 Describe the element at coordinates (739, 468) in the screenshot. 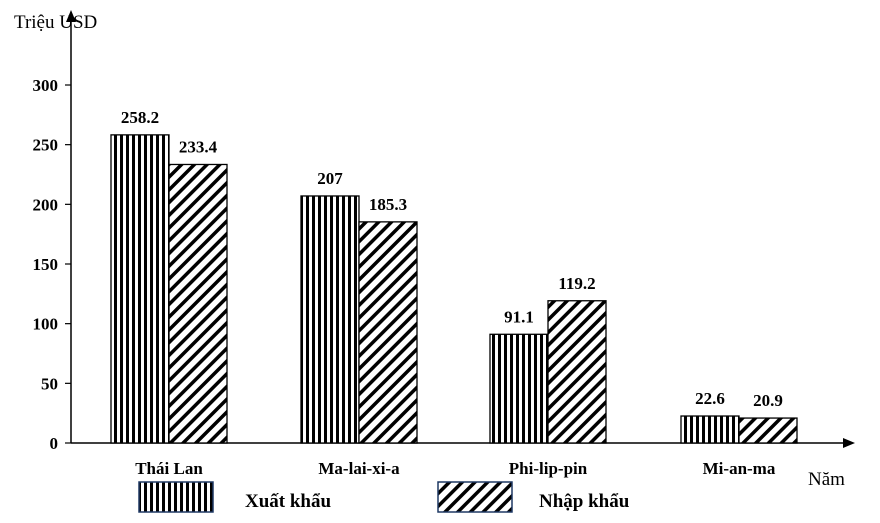

I see `category-label: Mi-an-ma` at that location.